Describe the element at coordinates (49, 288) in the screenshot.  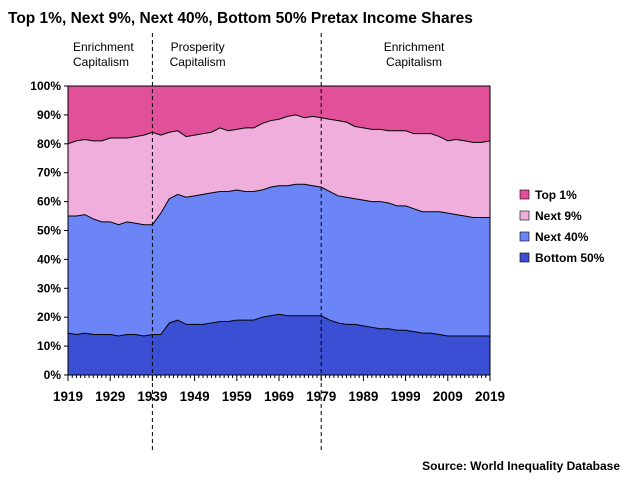
I see `y-tick-label: 30%` at that location.